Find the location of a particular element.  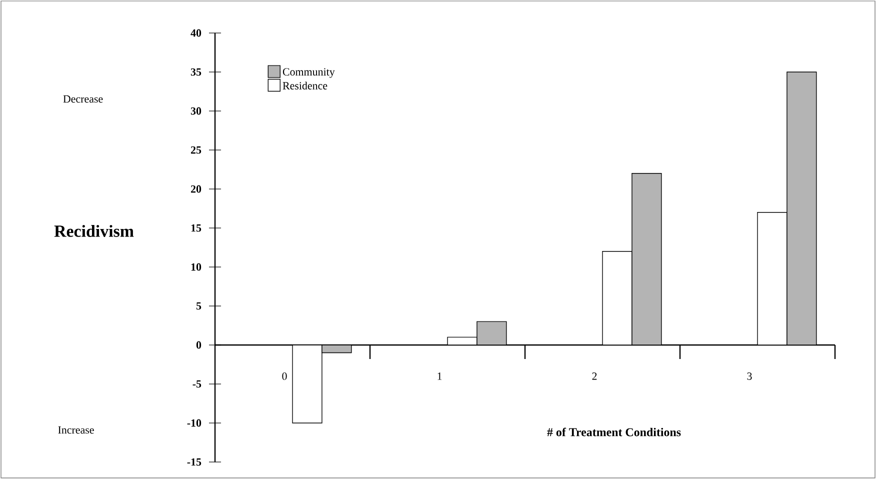

y-tick-label: -10 is located at coordinates (194, 423).